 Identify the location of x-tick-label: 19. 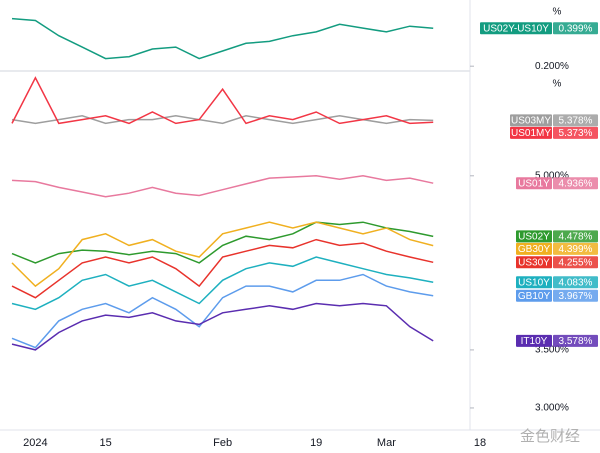
(316, 443).